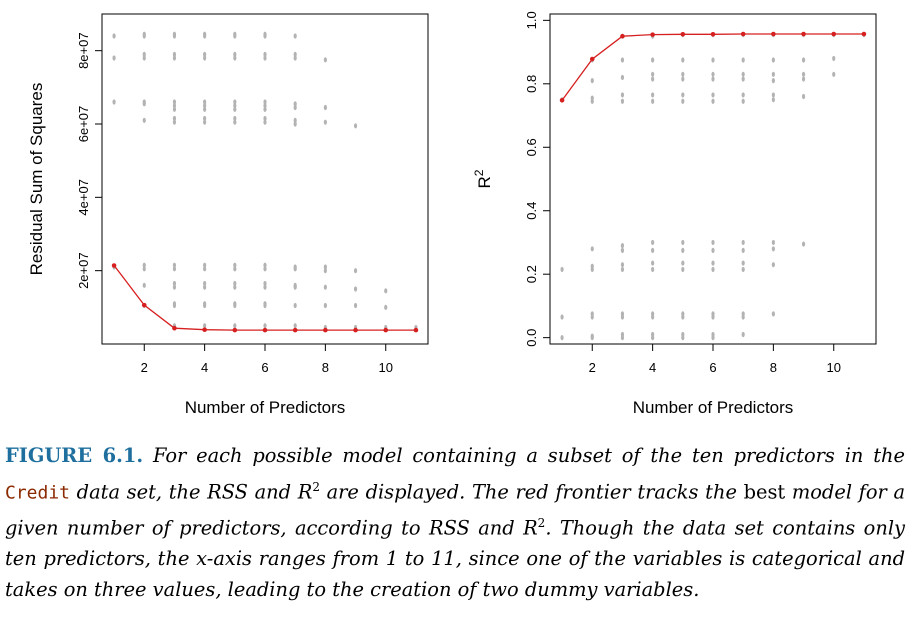  What do you see at coordinates (530, 528) in the screenshot?
I see `r-symbol-2: R` at bounding box center [530, 528].